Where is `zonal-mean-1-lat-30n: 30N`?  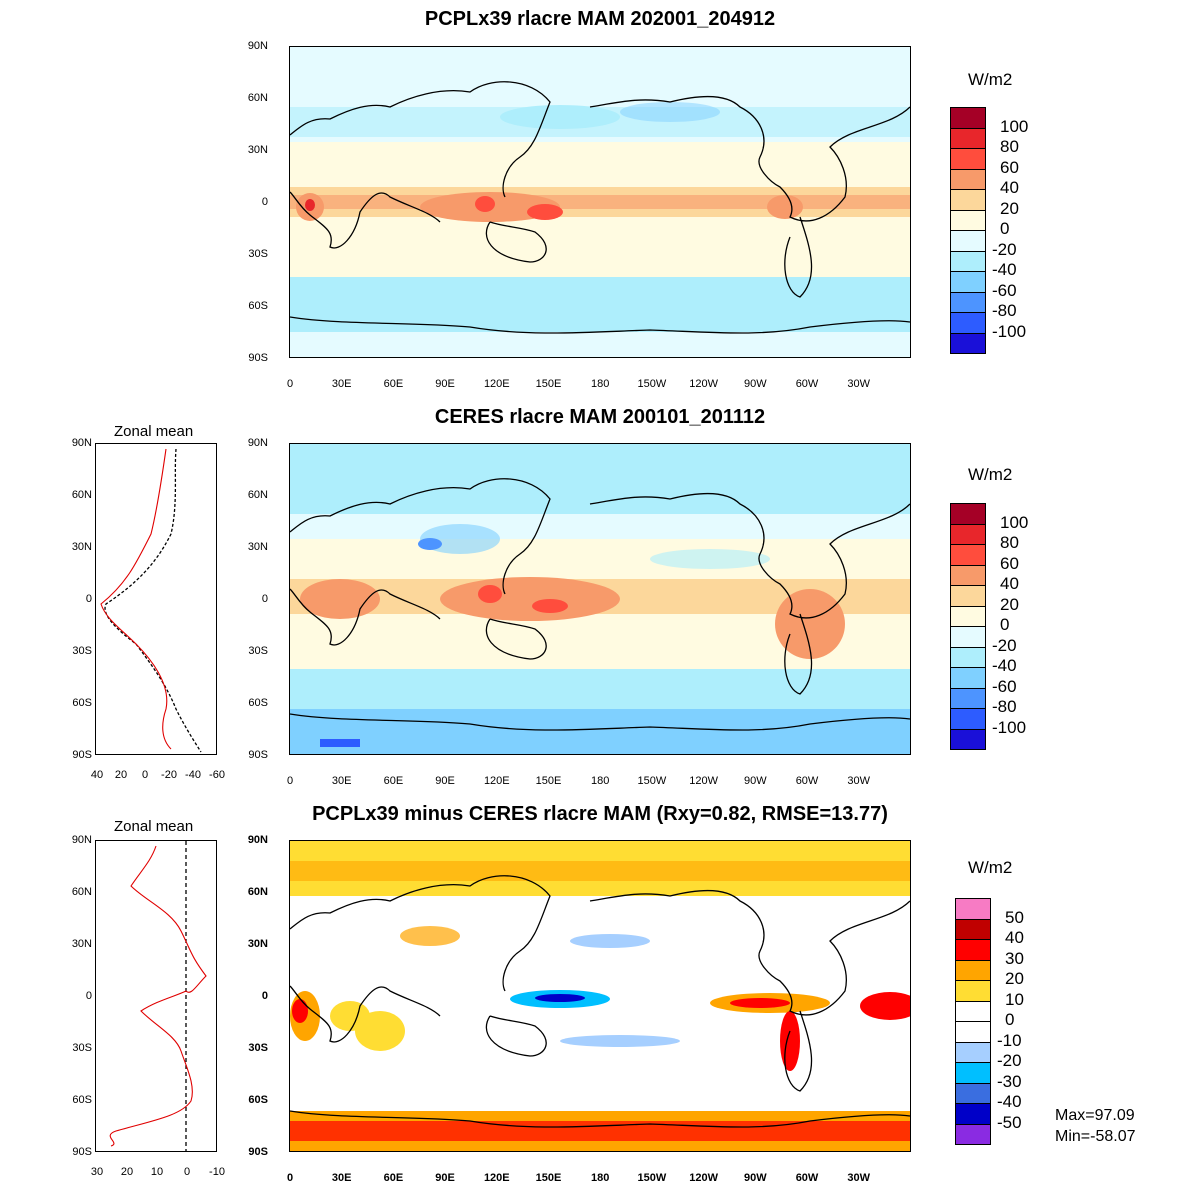 zonal-mean-1-lat-30n: 30N is located at coordinates (81, 547).